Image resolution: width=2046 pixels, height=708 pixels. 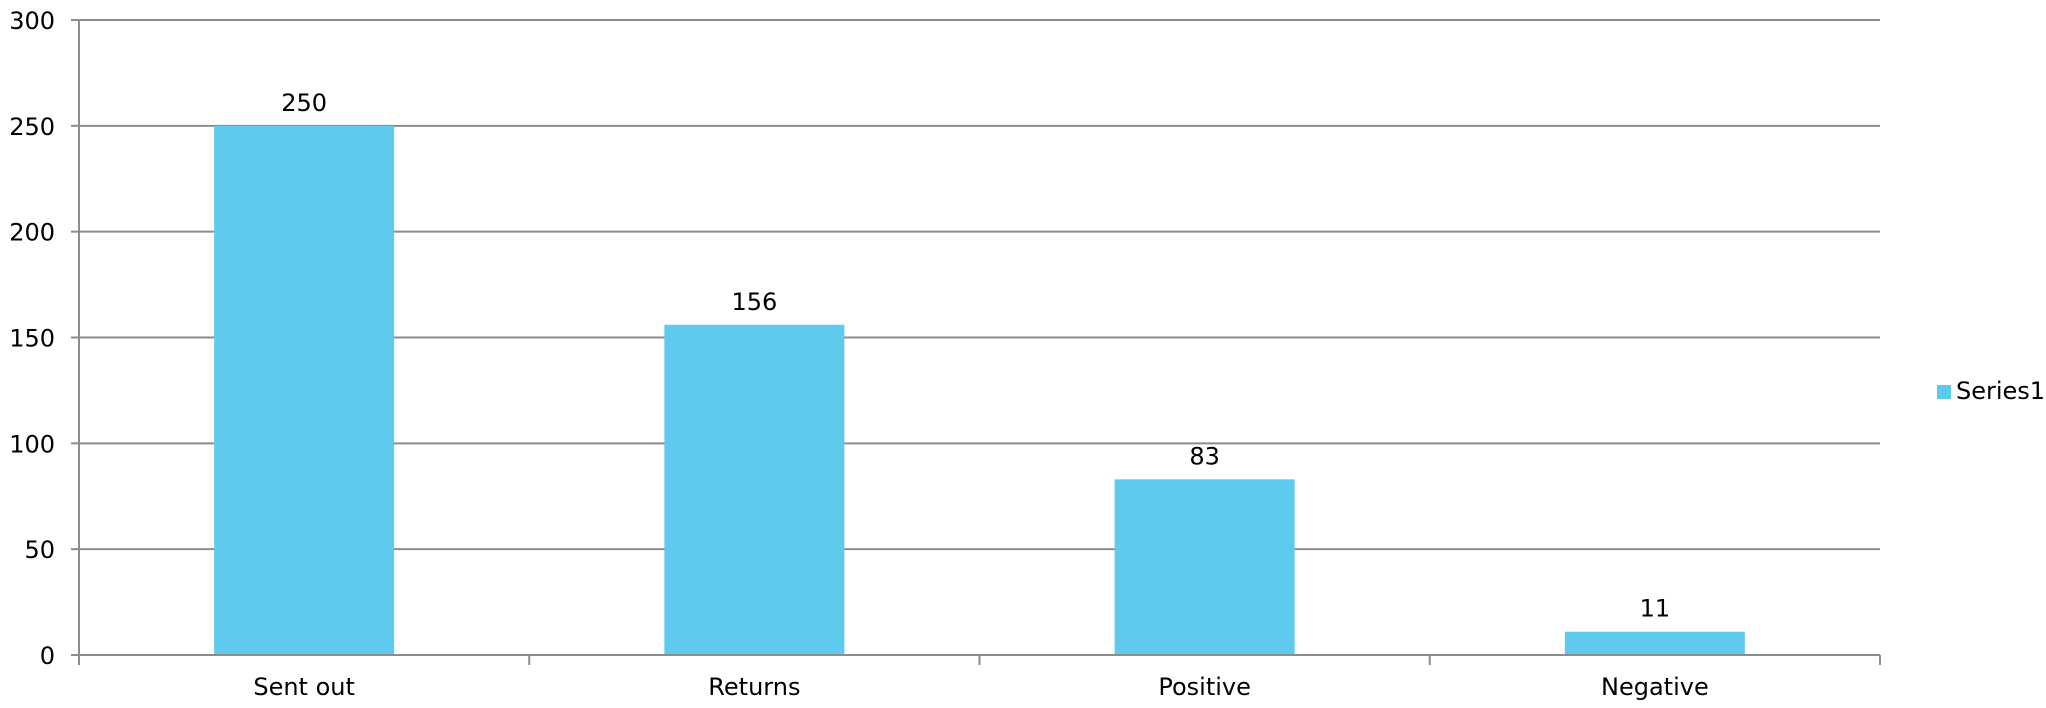 What do you see at coordinates (39, 550) in the screenshot?
I see `y-tick-label: 50` at bounding box center [39, 550].